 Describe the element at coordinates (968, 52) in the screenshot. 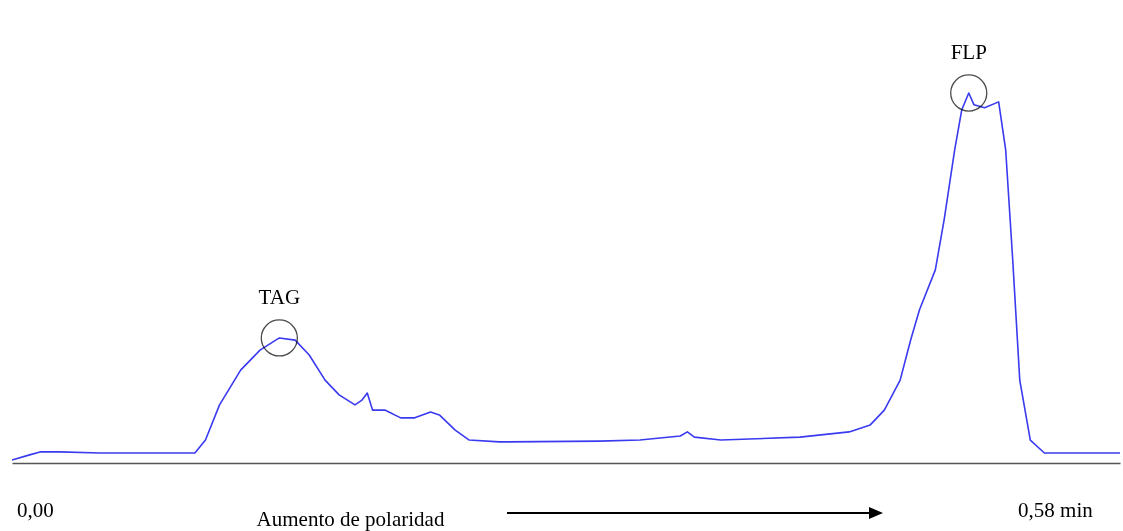

I see `annotation: FLP` at that location.